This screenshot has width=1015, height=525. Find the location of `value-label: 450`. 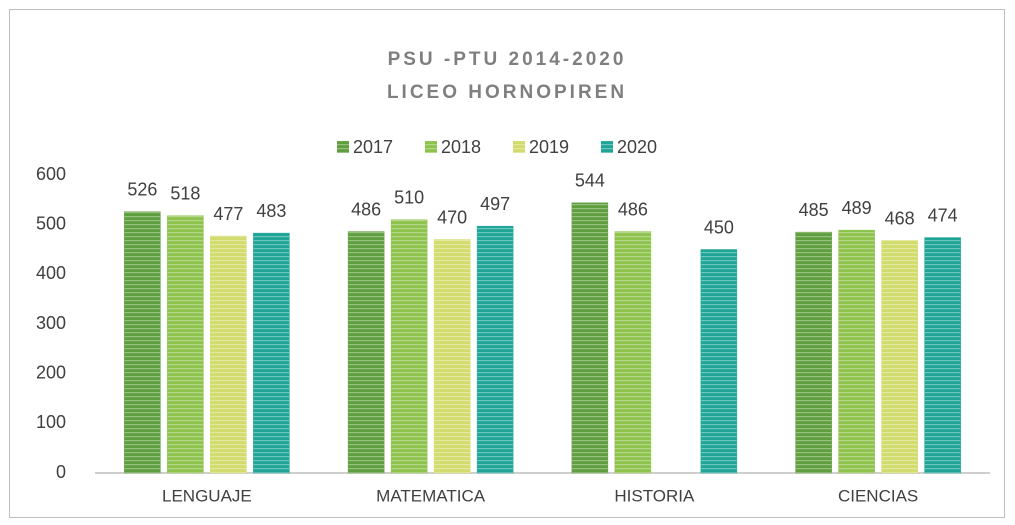

value-label: 450 is located at coordinates (719, 227).